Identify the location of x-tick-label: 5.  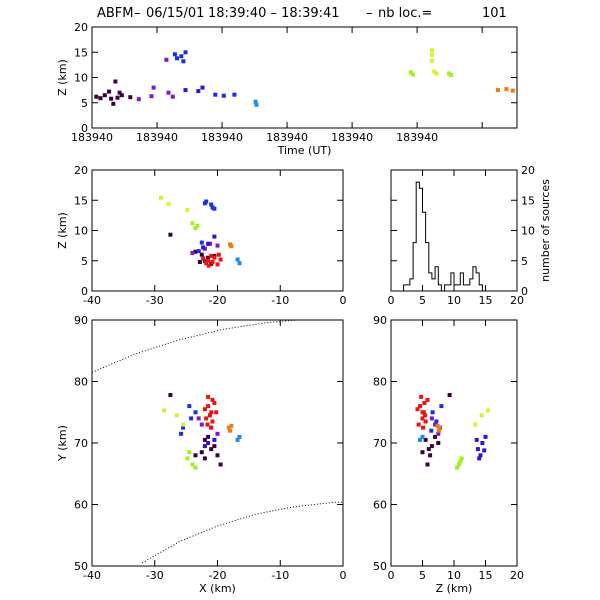
(422, 300).